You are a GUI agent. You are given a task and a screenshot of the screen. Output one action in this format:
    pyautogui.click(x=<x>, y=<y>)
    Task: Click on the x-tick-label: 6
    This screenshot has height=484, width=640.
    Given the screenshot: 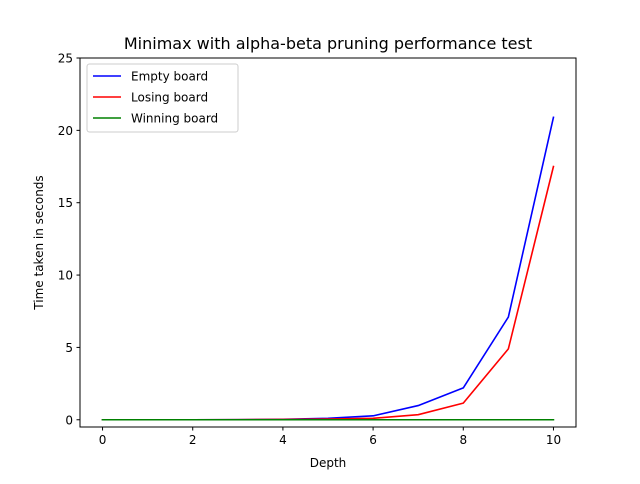 What is the action you would take?
    pyautogui.click(x=373, y=440)
    